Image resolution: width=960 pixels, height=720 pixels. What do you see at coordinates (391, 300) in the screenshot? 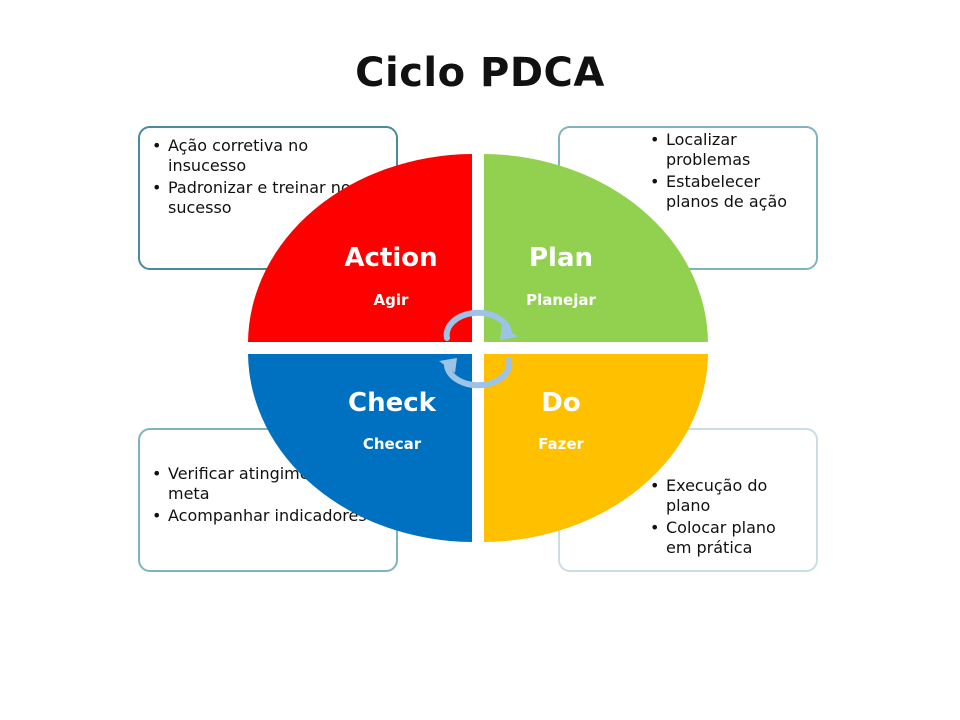
I see `action-sublabel: Agir` at bounding box center [391, 300].